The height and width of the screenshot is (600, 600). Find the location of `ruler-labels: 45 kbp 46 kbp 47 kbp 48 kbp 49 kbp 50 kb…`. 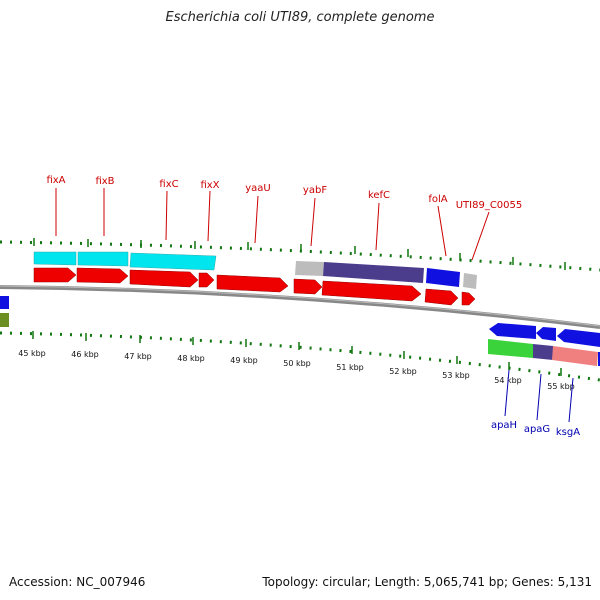

ruler-labels: 45 kbp 46 kbp 47 kbp 48 kbp 49 kbp 50 kb… is located at coordinates (296, 370).